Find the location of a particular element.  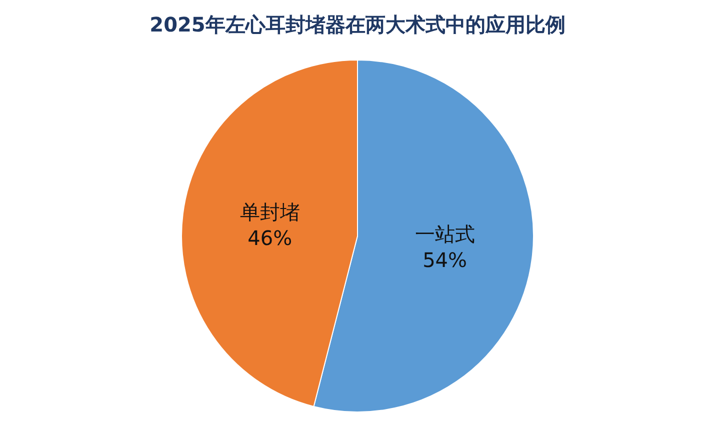

data-label: 54% is located at coordinates (445, 260).